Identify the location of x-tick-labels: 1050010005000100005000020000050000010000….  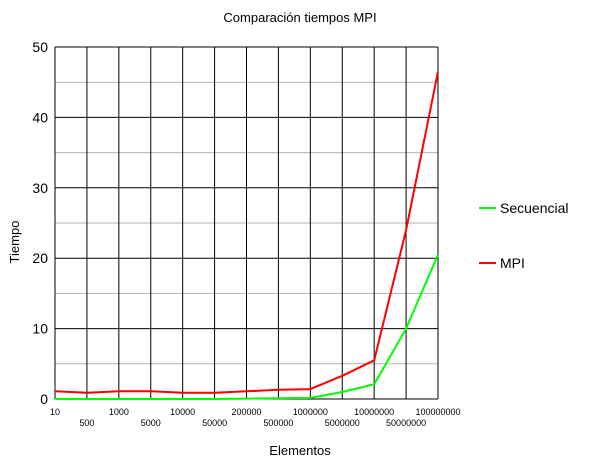
(255, 417).